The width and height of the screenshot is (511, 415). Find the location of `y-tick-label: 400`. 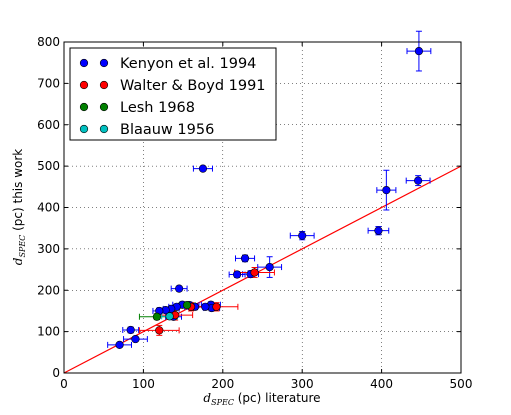

y-tick-label: 400 is located at coordinates (48, 208).